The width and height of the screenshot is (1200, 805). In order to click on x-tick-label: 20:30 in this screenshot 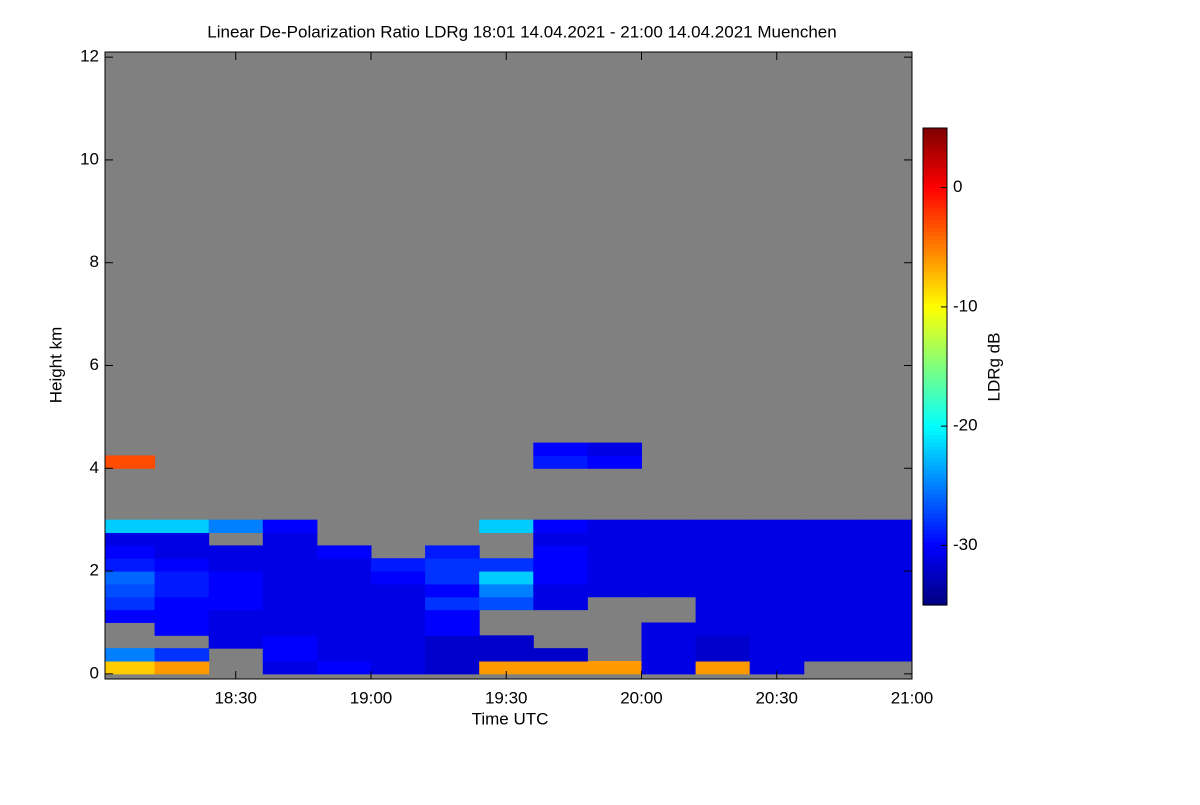, I will do `click(776, 697)`.